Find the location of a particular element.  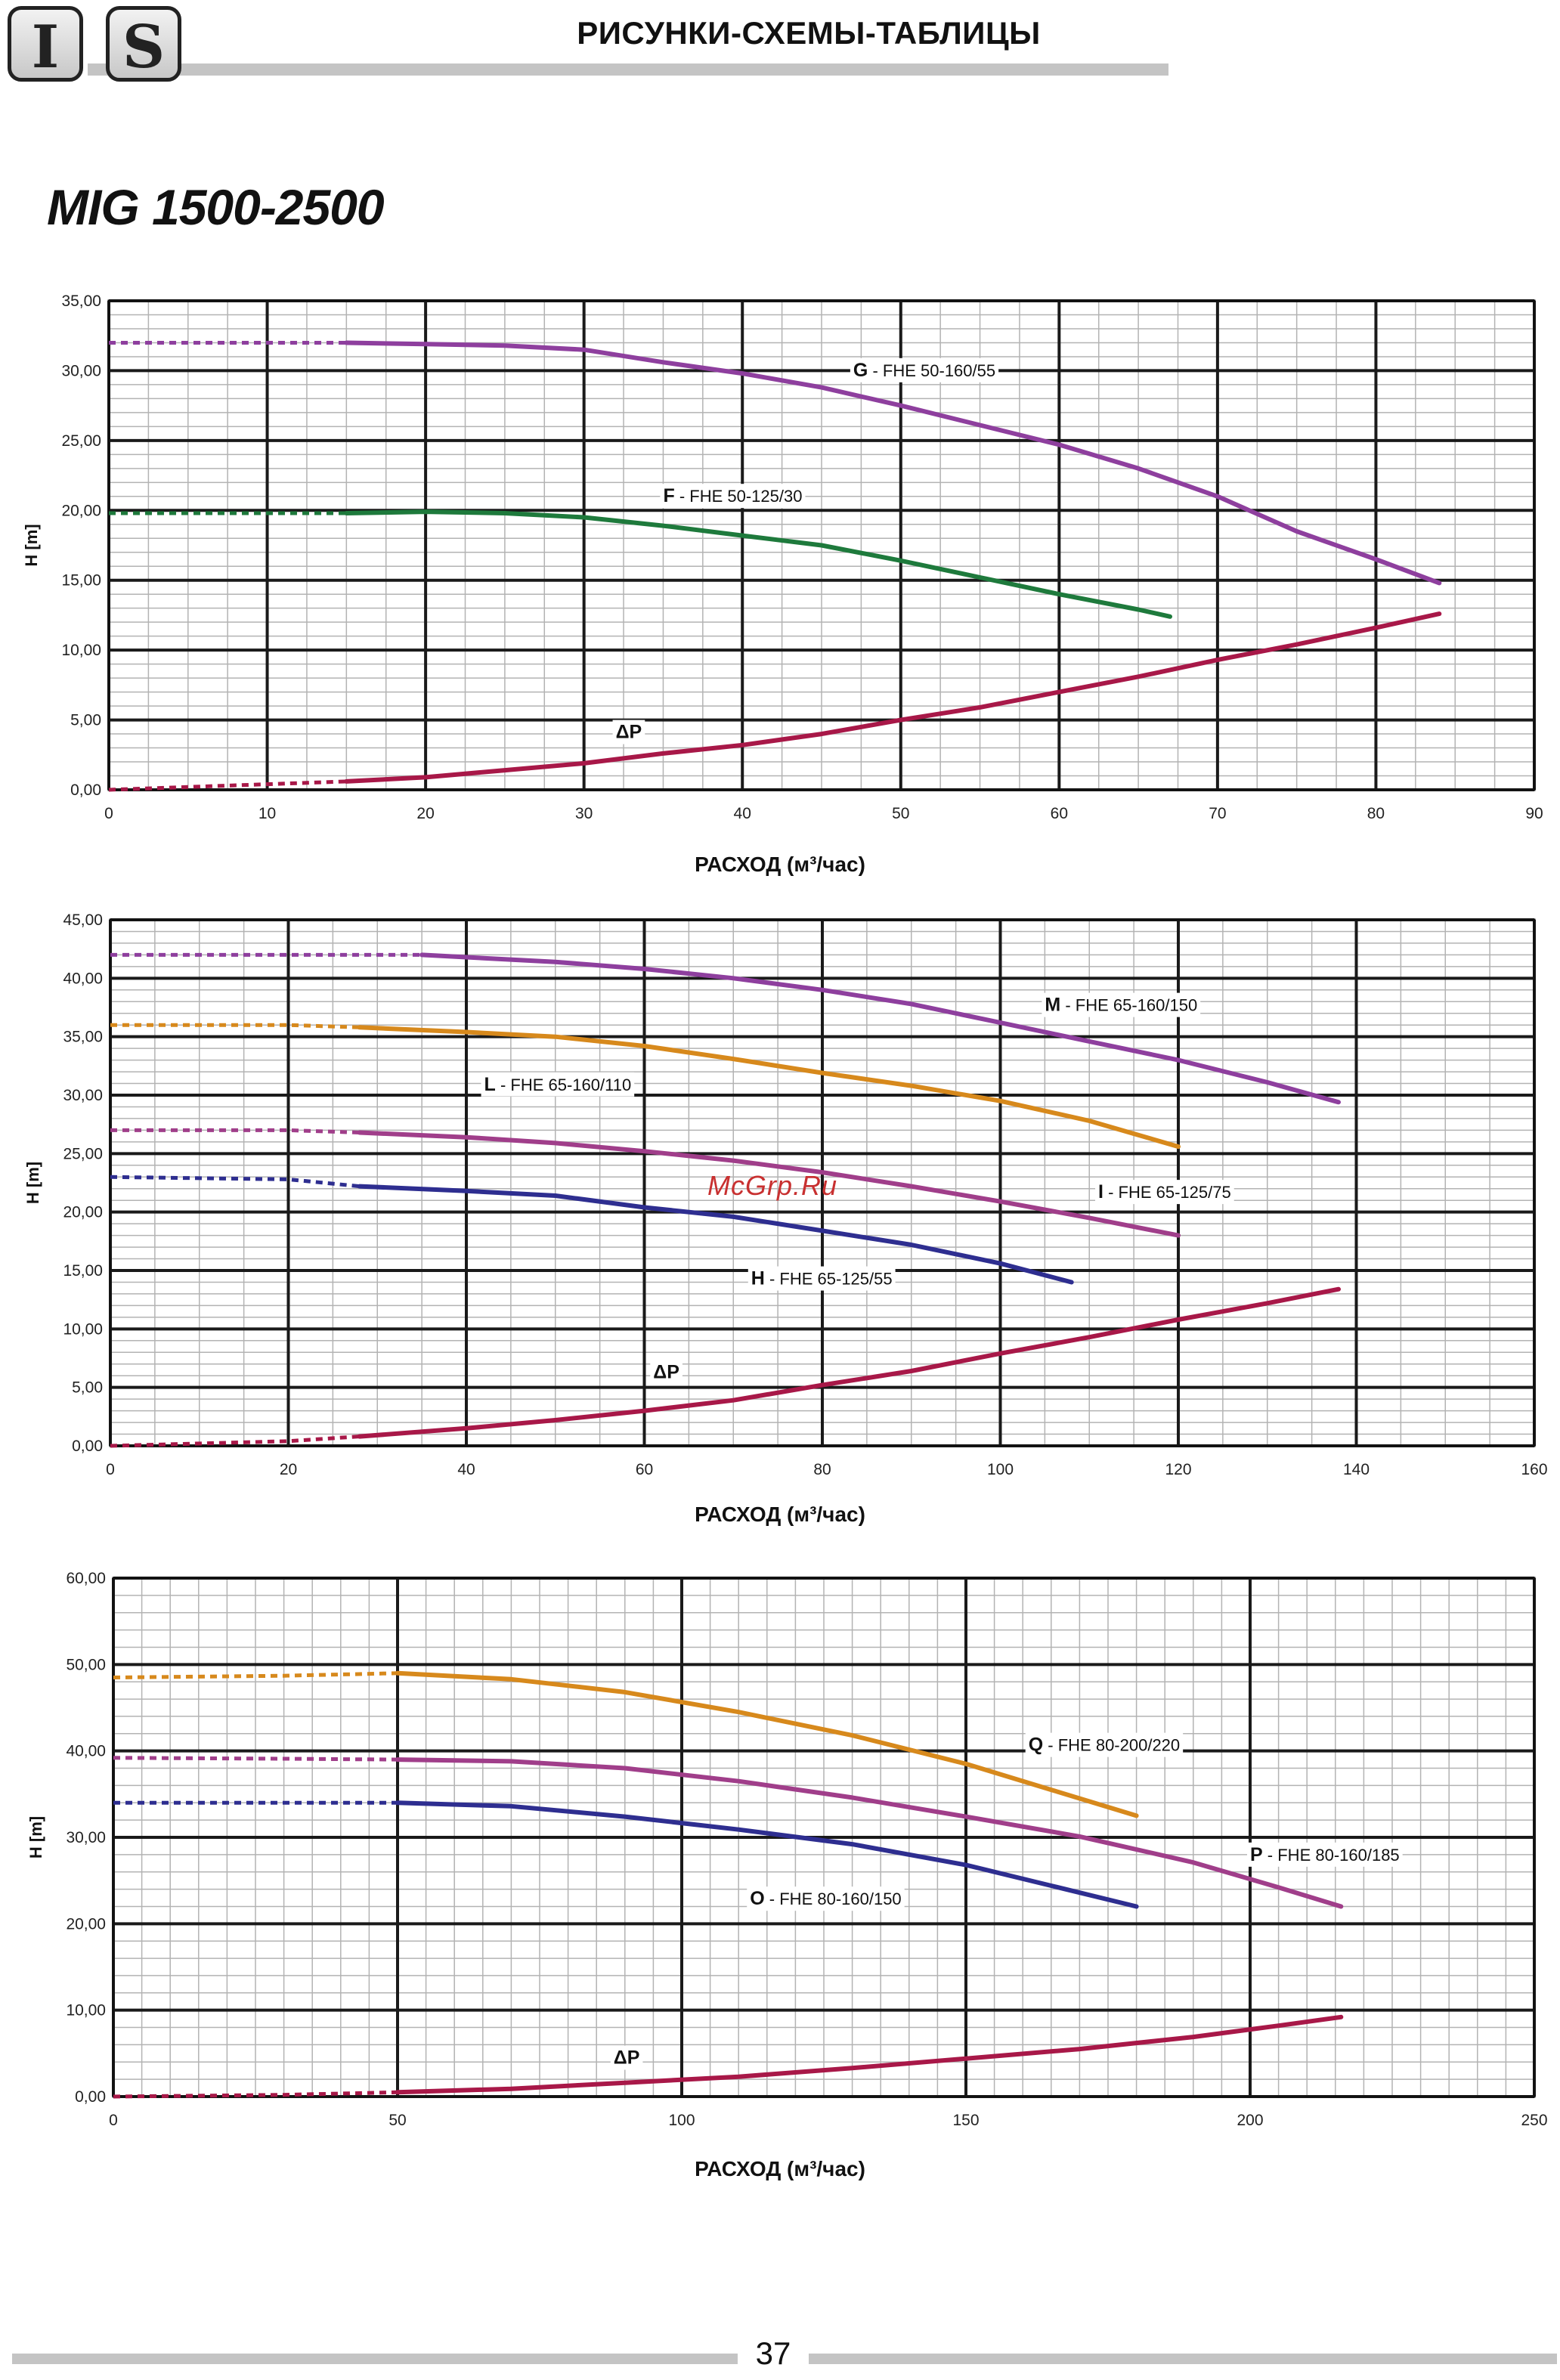

series-o is located at coordinates (626, 1854).